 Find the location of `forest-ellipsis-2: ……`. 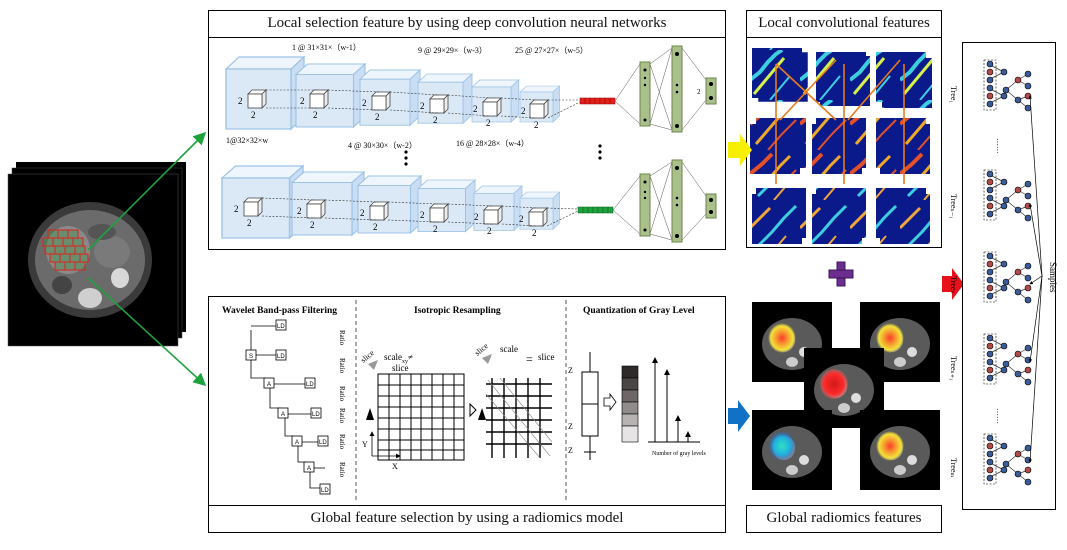

forest-ellipsis-2: …… is located at coordinates (999, 416).